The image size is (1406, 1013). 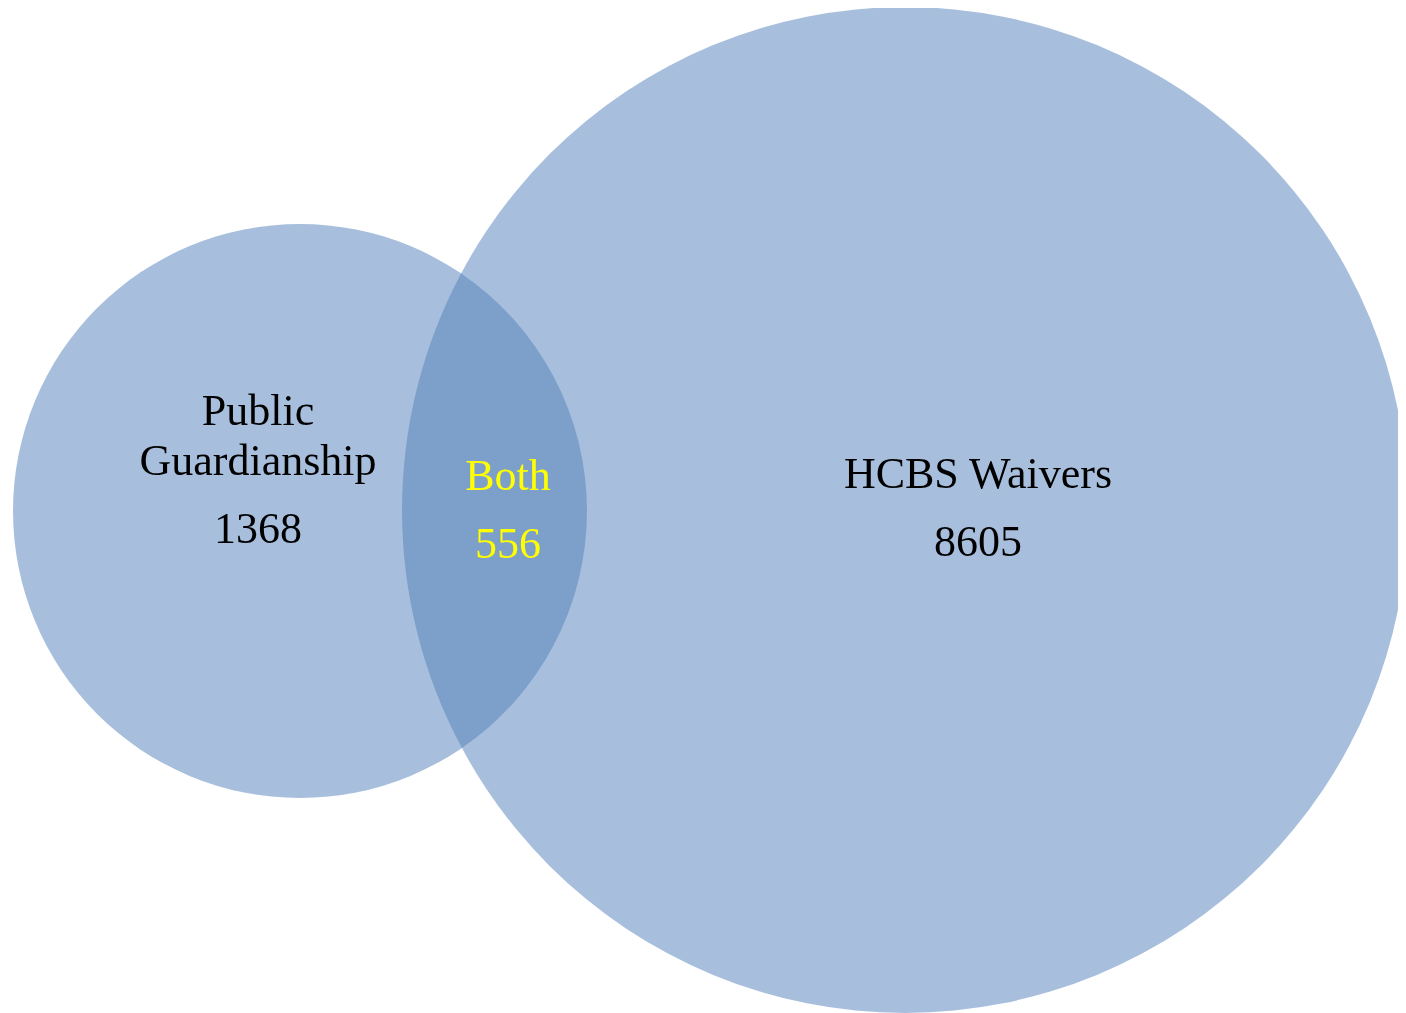 I want to click on data-label: 556, so click(x=508, y=543).